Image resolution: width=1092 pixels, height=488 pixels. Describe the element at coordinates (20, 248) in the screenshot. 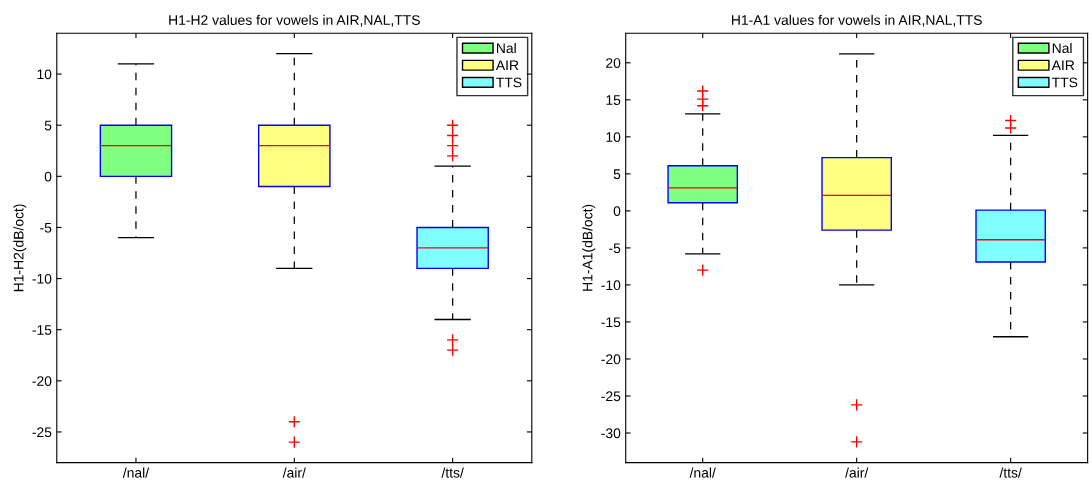

I see `y-axis-title: H1-H2(dB/oct)` at that location.